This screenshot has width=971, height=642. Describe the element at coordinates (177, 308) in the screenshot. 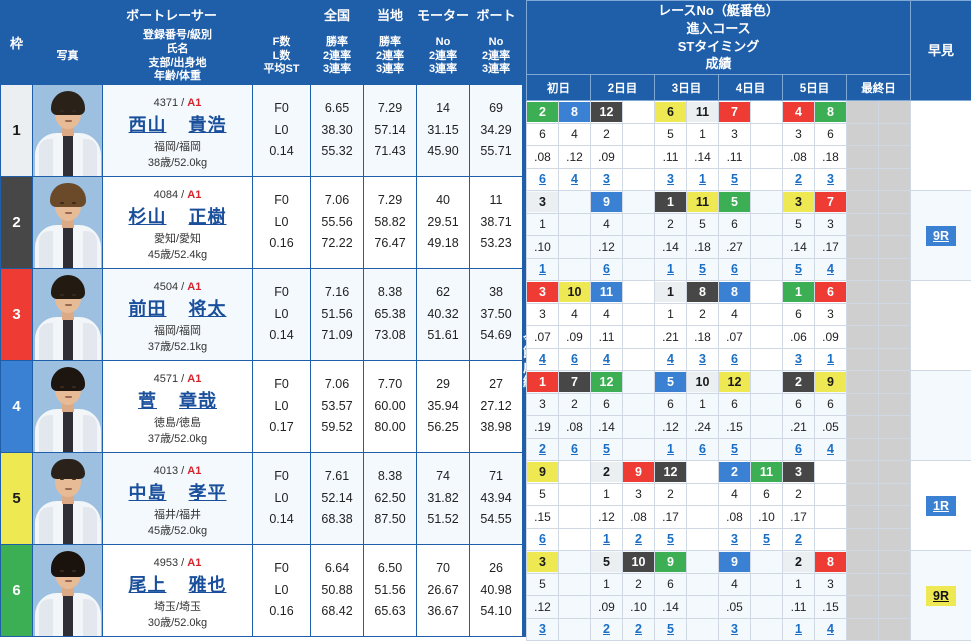

I see `racer-name-link: 前田 将太` at that location.